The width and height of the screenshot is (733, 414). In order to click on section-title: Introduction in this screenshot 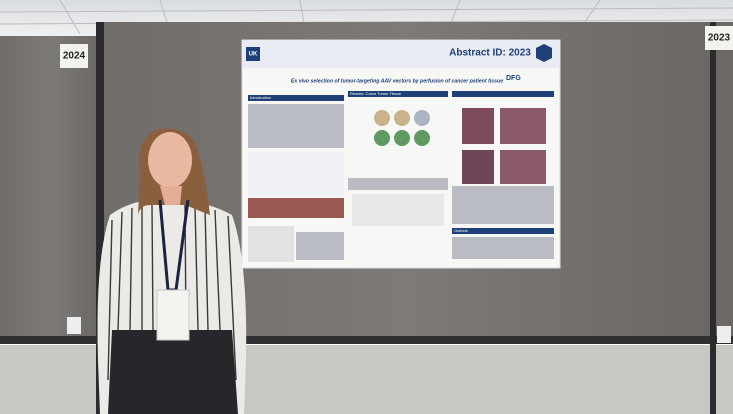, I will do `click(260, 97)`.